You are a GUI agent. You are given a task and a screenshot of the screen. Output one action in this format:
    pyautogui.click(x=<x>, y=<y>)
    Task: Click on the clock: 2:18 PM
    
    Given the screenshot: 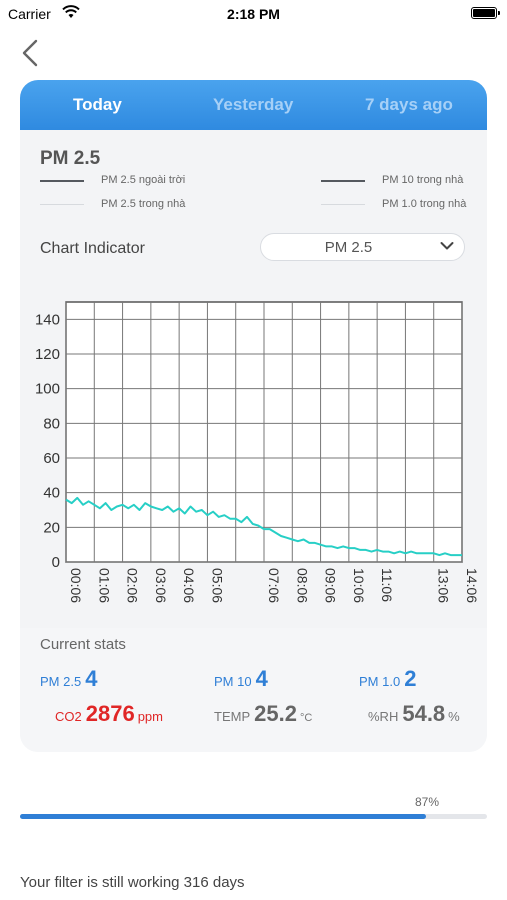 What is the action you would take?
    pyautogui.click(x=253, y=14)
    